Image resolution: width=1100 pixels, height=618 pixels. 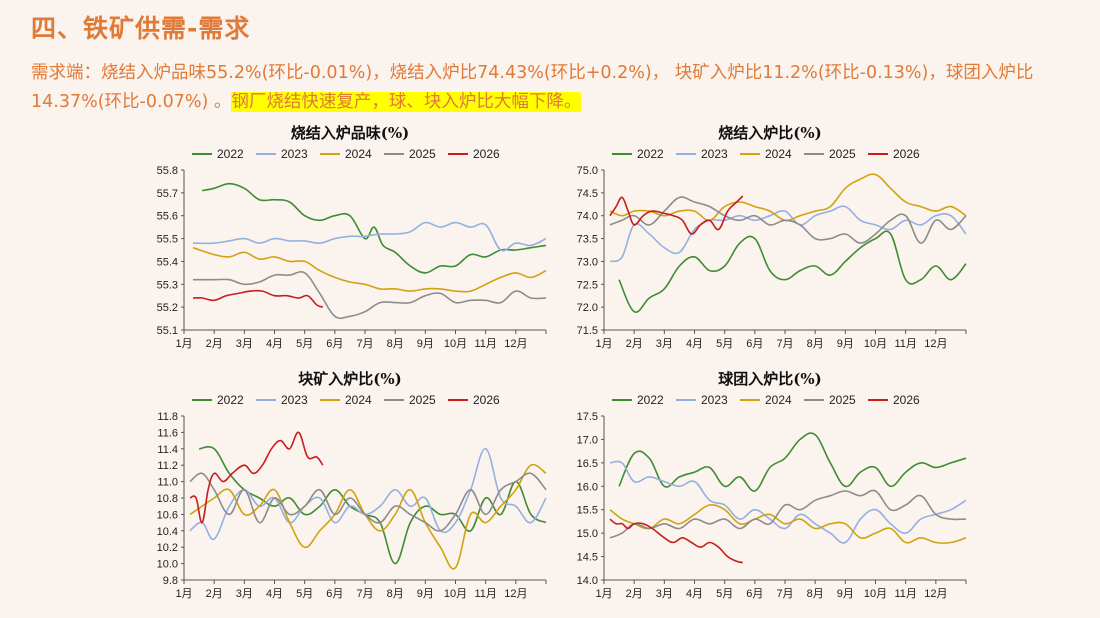 I want to click on y-tick-label: 11.8, so click(x=167, y=417).